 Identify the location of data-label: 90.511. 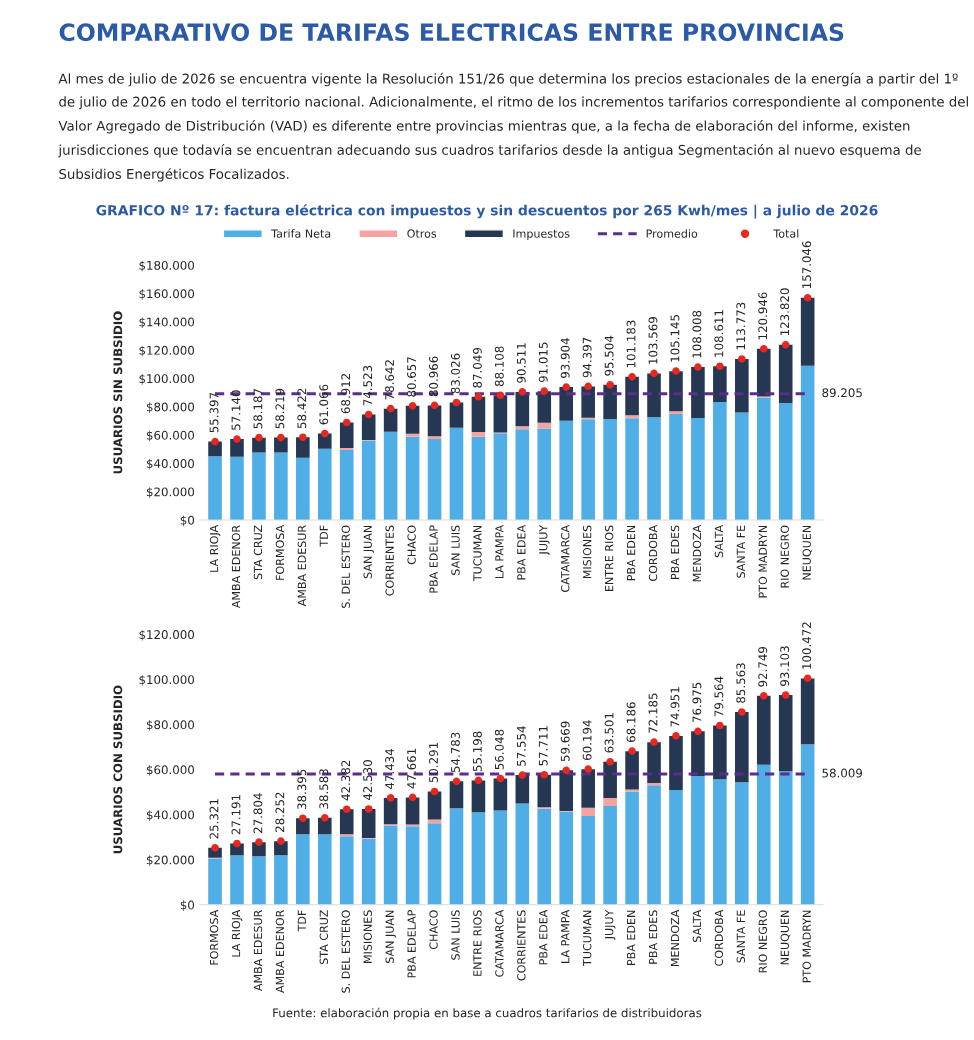
(521, 363).